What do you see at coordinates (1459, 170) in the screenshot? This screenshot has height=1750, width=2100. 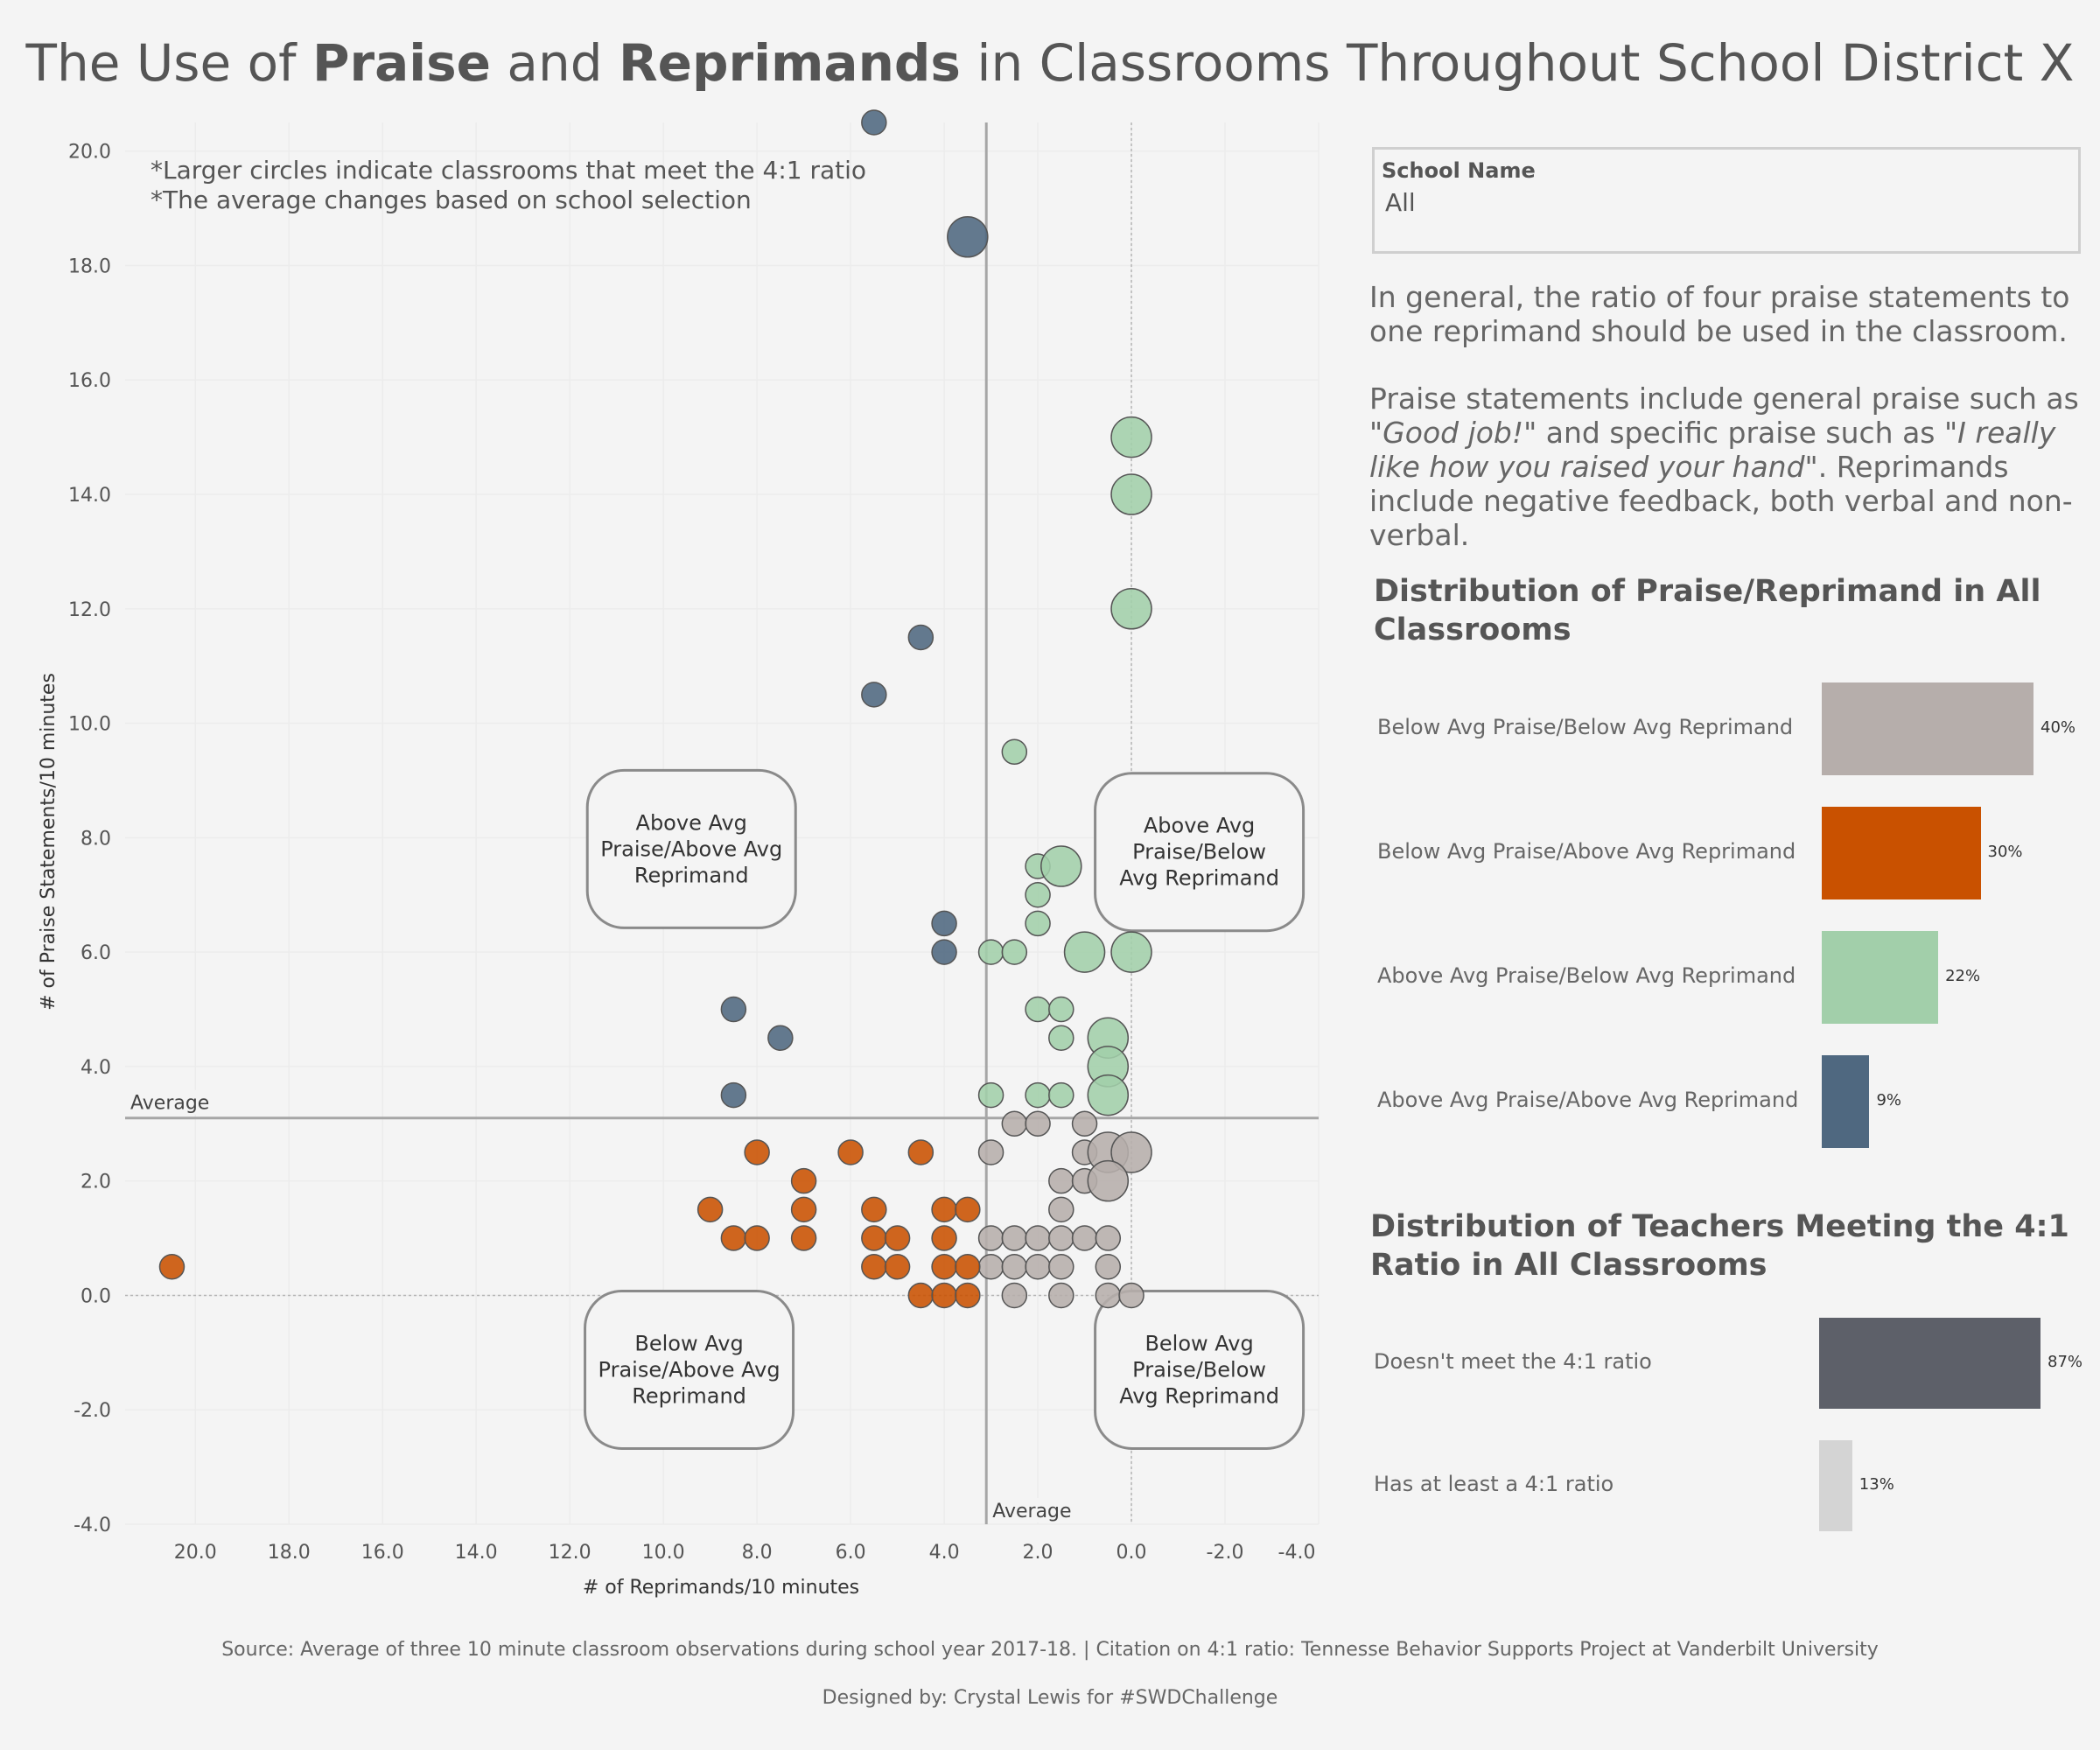 I see `school-name-filter-label: School Name` at bounding box center [1459, 170].